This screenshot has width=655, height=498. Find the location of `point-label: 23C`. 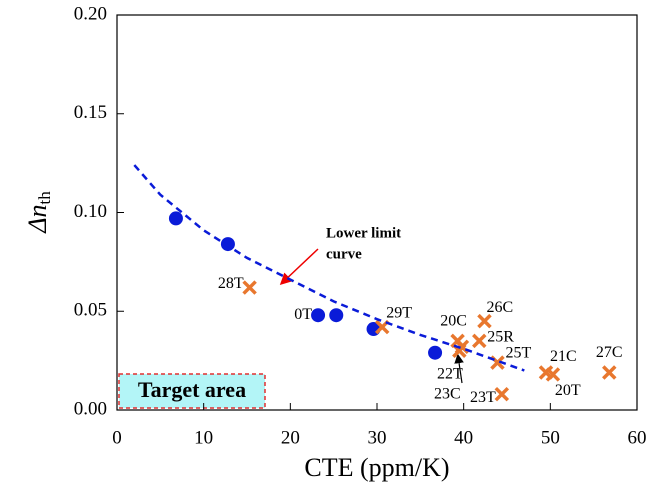

point-label: 23C is located at coordinates (447, 393).